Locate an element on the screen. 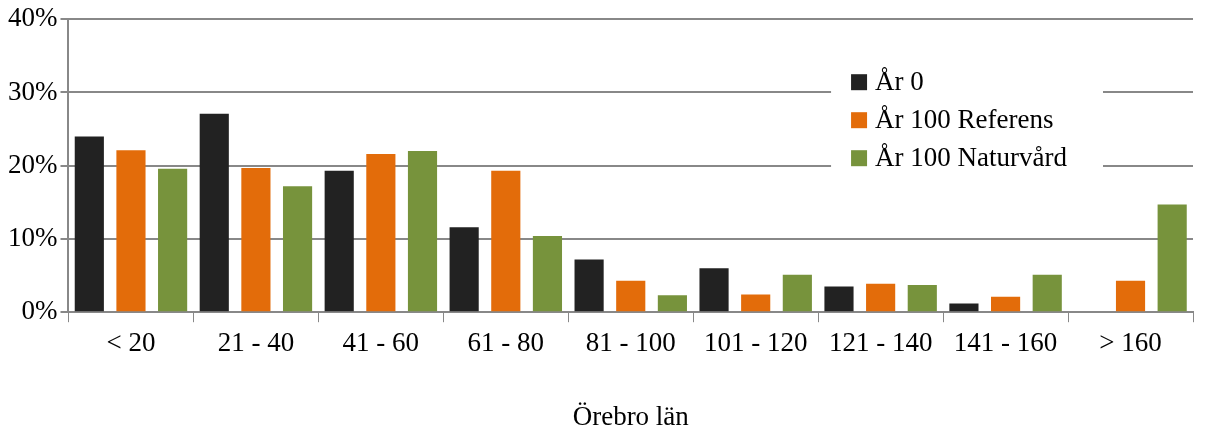 The image size is (1208, 443). x-axis-title: Örebro län is located at coordinates (631, 415).